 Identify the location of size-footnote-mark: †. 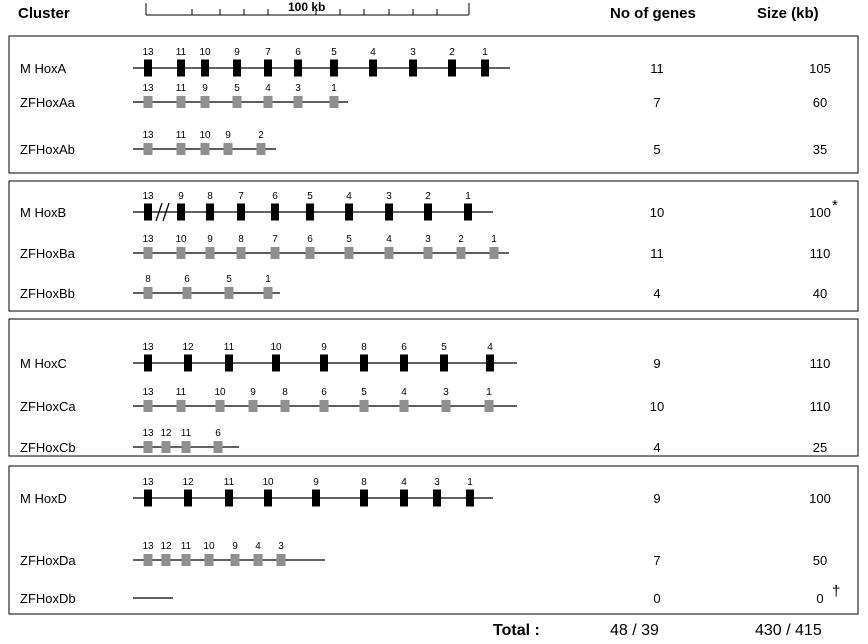
(836, 591).